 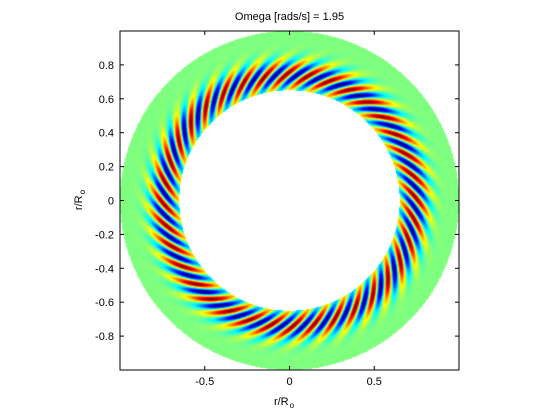 What do you see at coordinates (289, 17) in the screenshot?
I see `chart-title: Omega [rads/s] = 1.95` at bounding box center [289, 17].